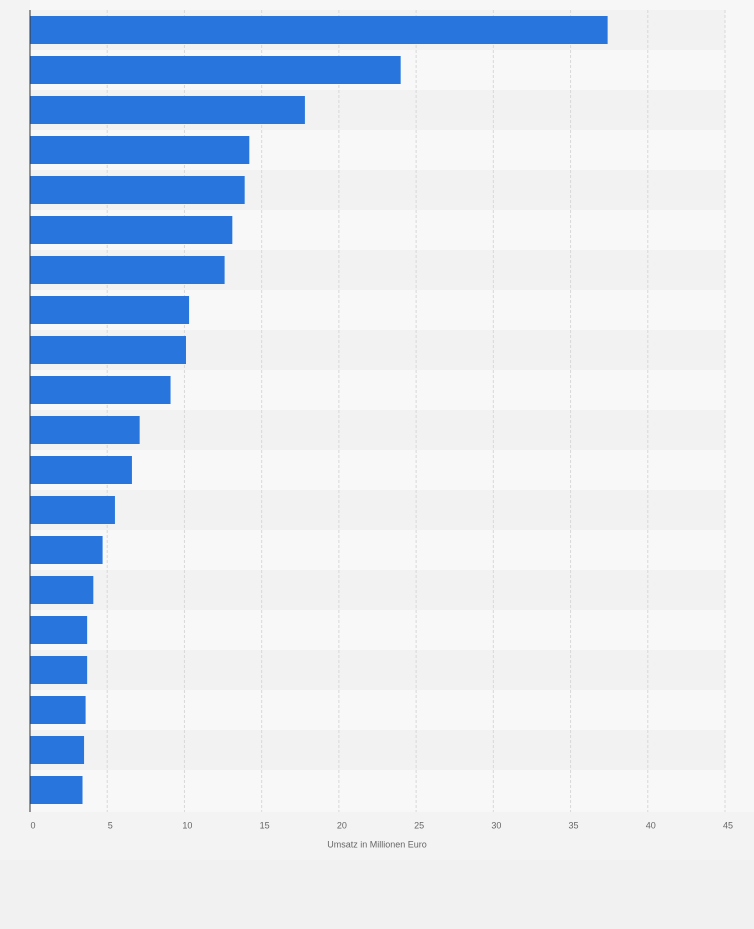 Image resolution: width=754 pixels, height=929 pixels. What do you see at coordinates (265, 825) in the screenshot?
I see `x-tick-label: 15` at bounding box center [265, 825].